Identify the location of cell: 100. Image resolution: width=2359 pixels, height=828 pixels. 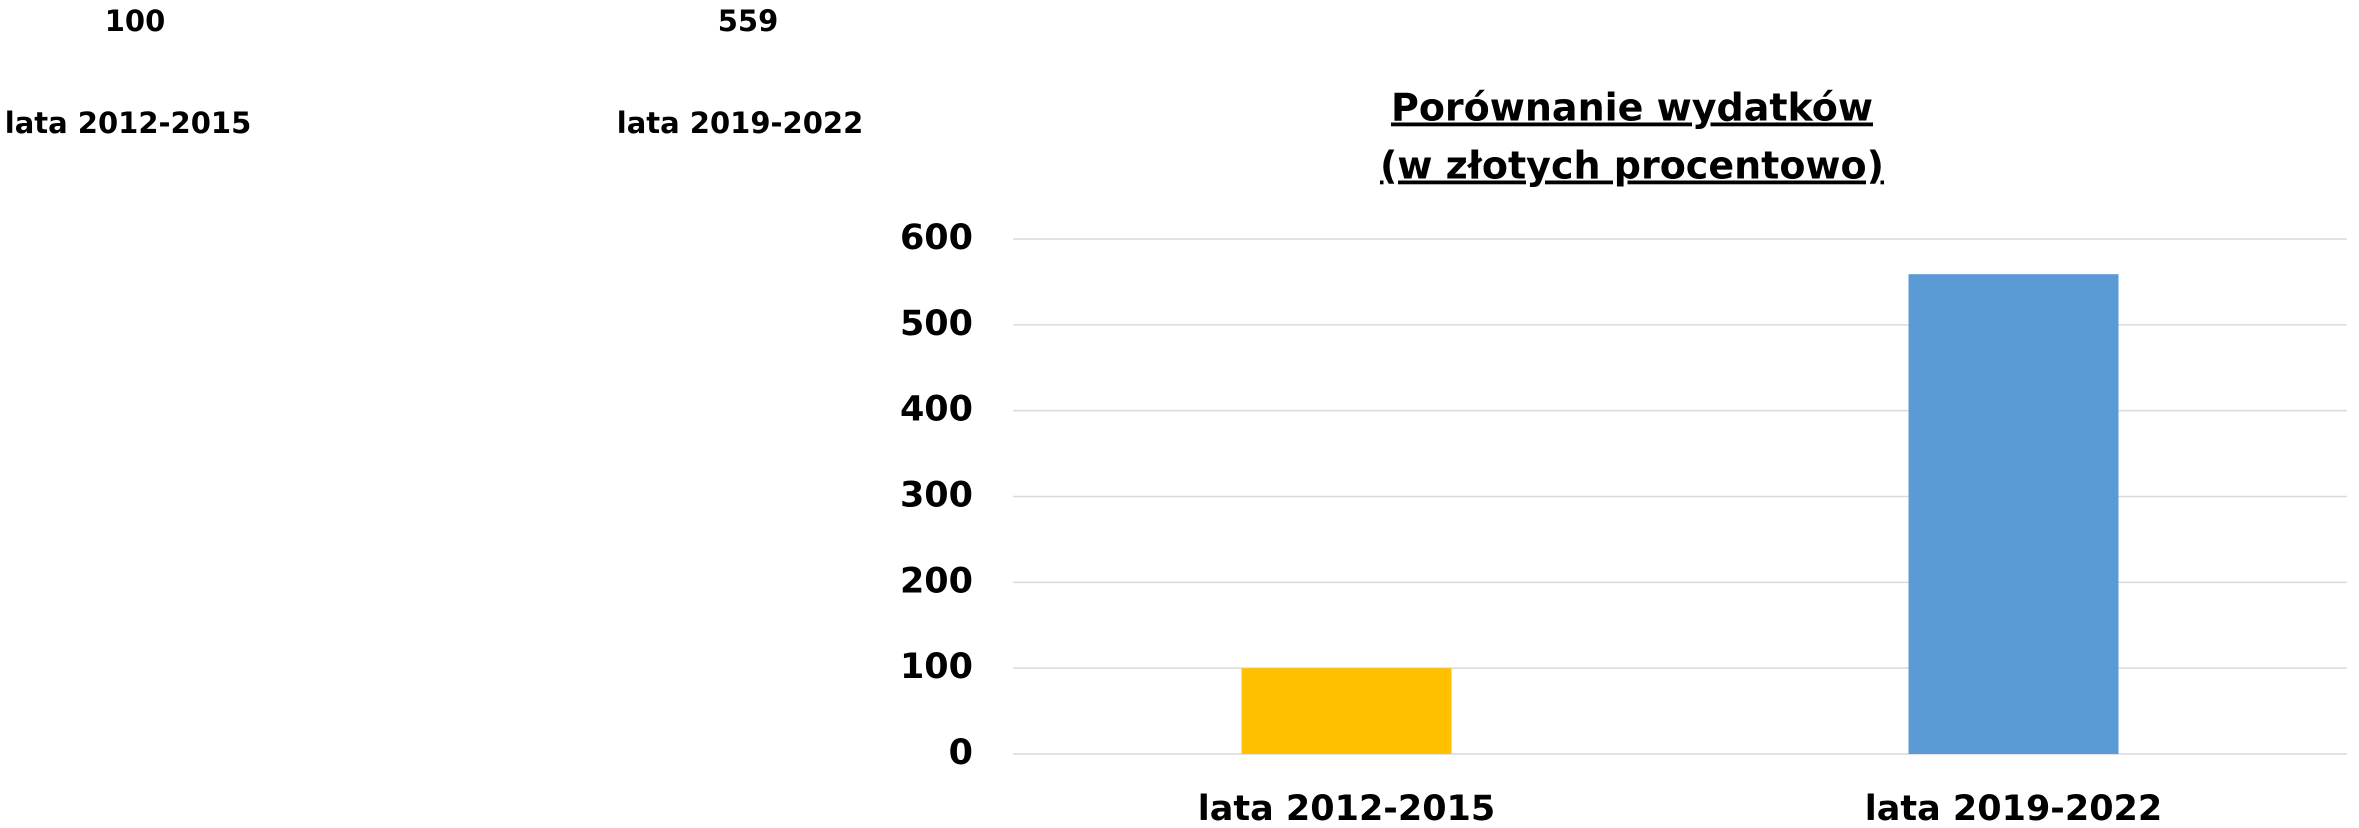
(135, 21).